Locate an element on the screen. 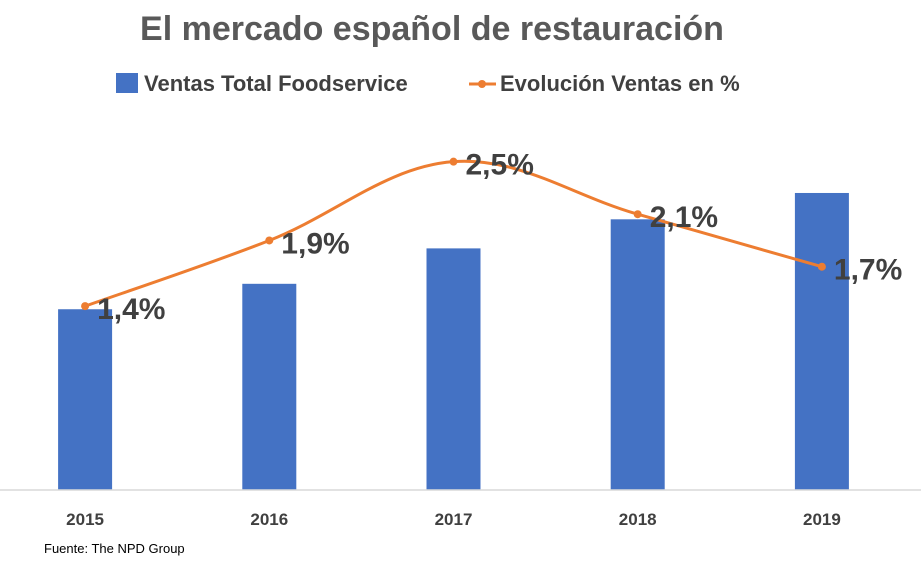 The image size is (921, 565). x-tick-2019: 2019 is located at coordinates (822, 519).